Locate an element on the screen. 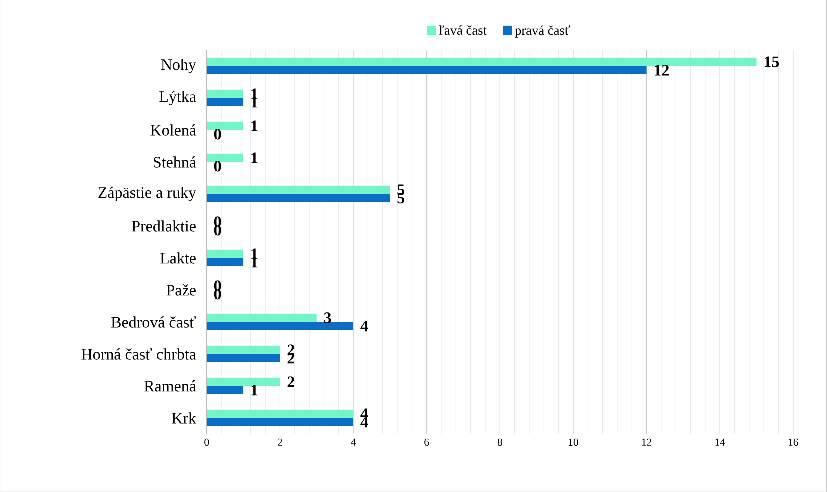 This screenshot has width=827, height=492. y-tick-label: Nohy is located at coordinates (178, 66).